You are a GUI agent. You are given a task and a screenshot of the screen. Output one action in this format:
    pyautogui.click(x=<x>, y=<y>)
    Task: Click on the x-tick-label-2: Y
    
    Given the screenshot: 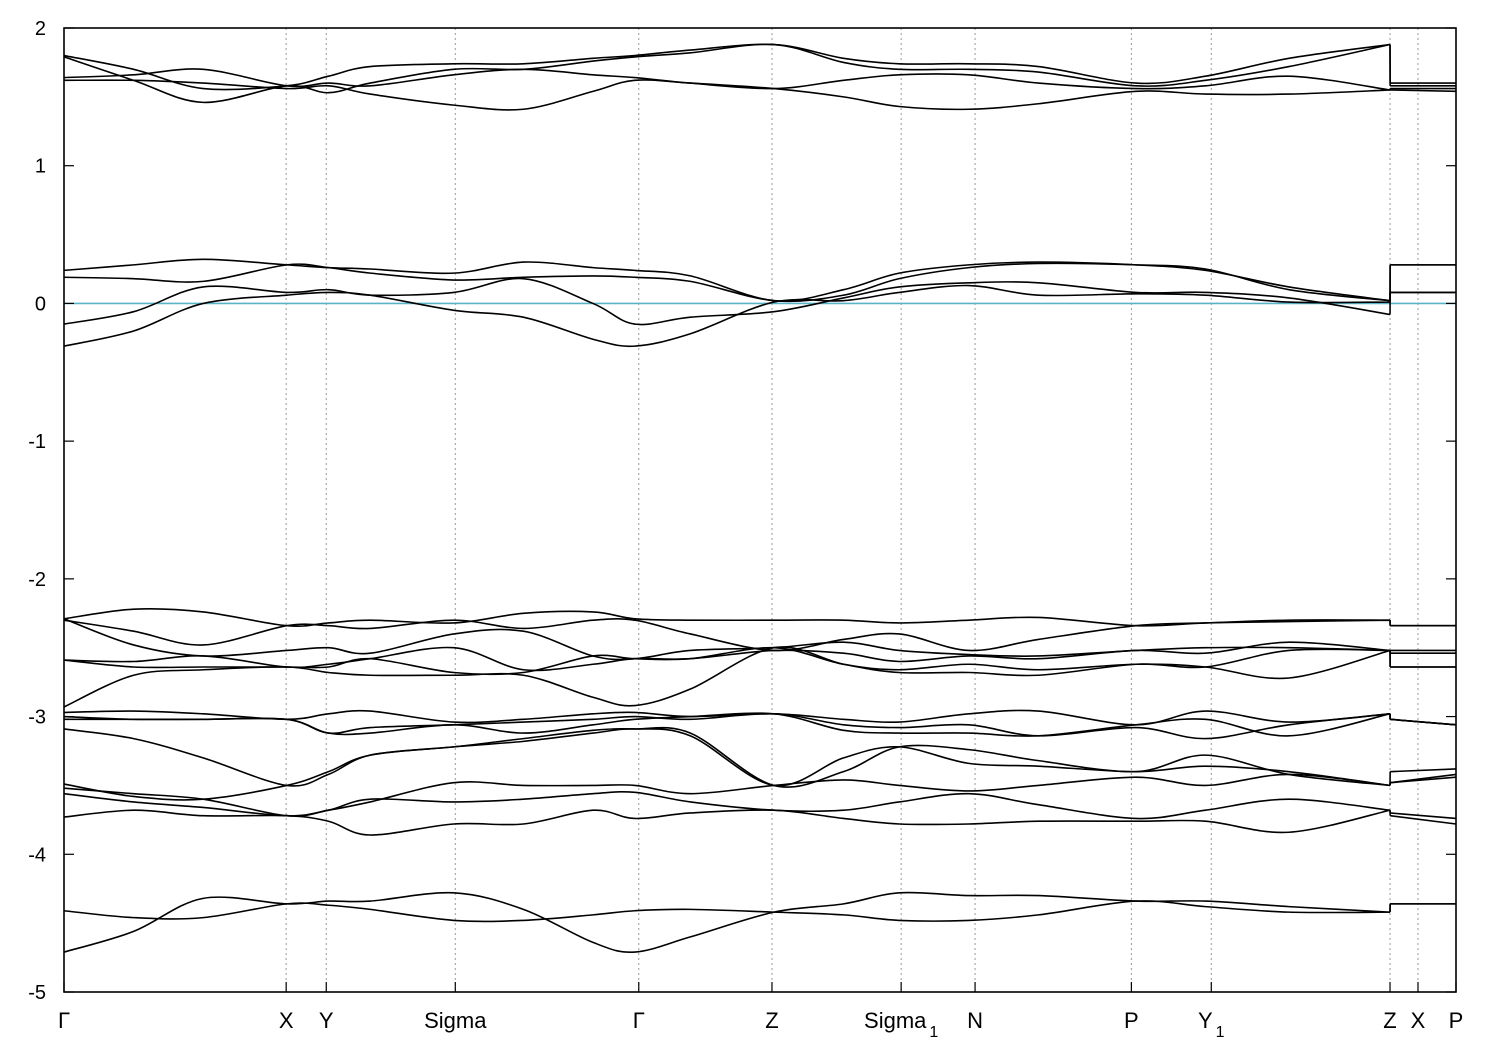 What is the action you would take?
    pyautogui.click(x=326, y=1020)
    